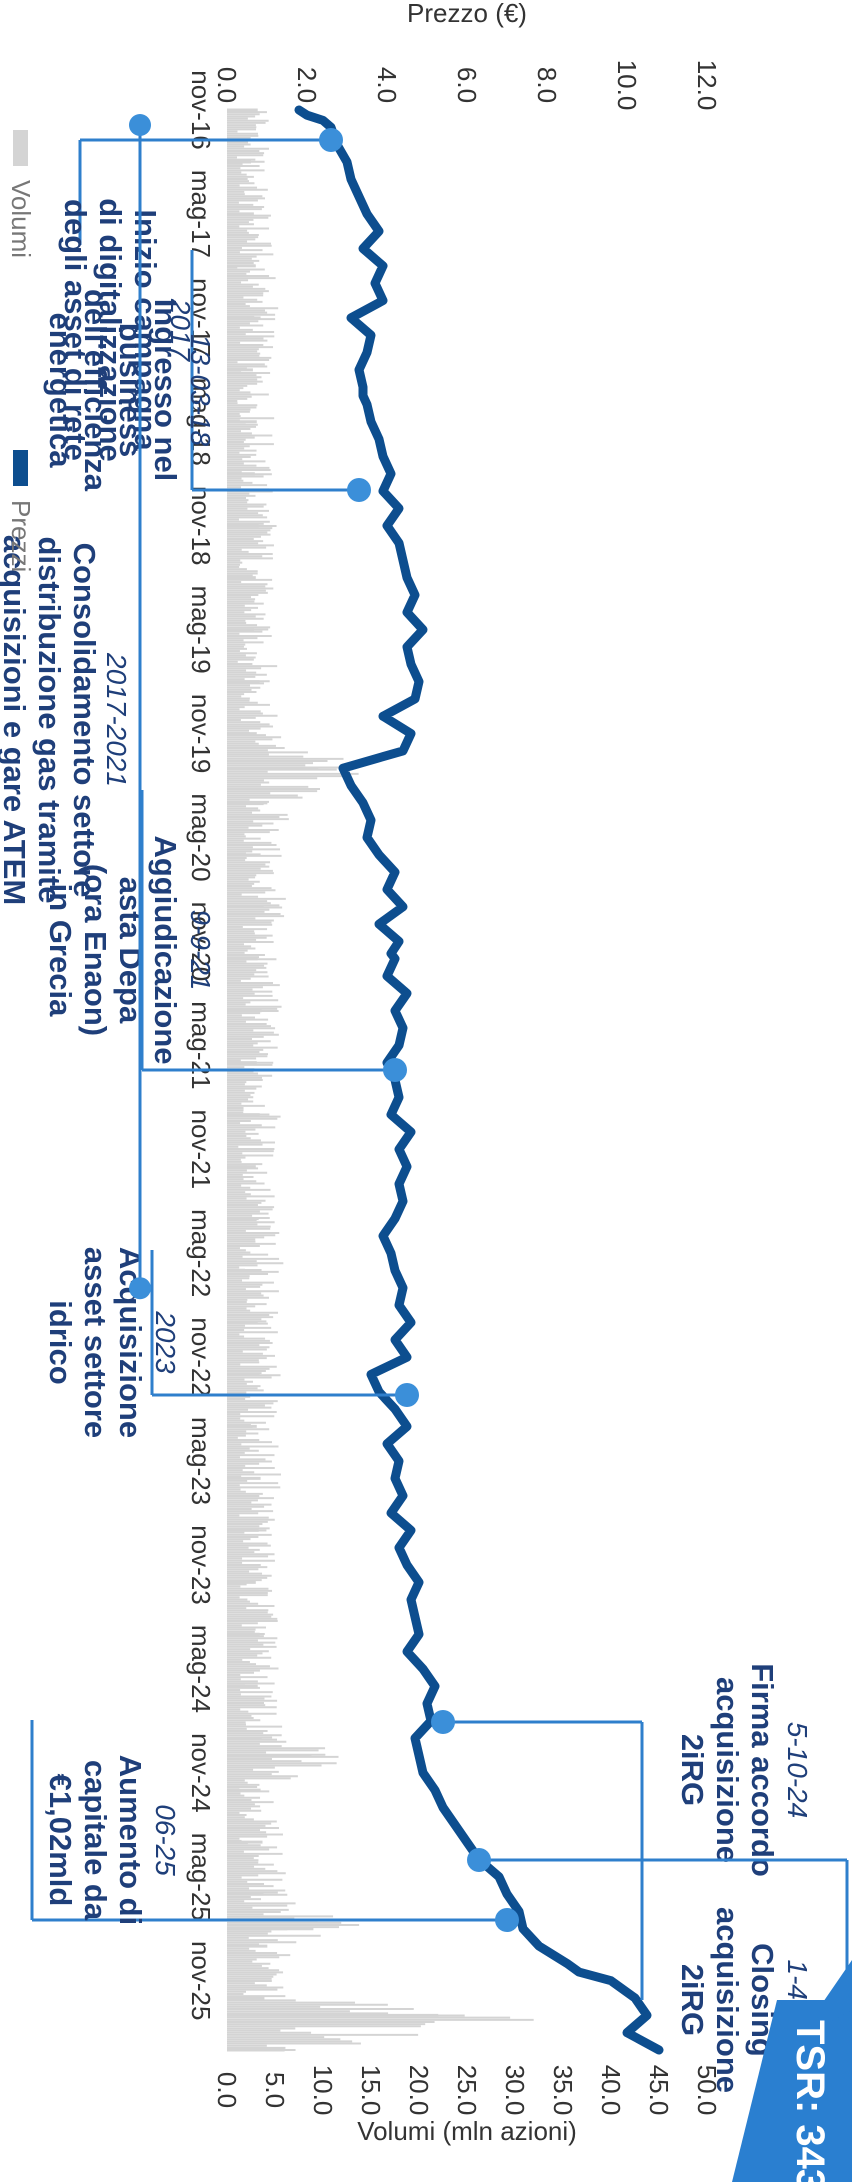 Image resolution: width=852 pixels, height=2182 pixels. What do you see at coordinates (201, 214) in the screenshot?
I see `x-tick-label: mag-17` at bounding box center [201, 214].